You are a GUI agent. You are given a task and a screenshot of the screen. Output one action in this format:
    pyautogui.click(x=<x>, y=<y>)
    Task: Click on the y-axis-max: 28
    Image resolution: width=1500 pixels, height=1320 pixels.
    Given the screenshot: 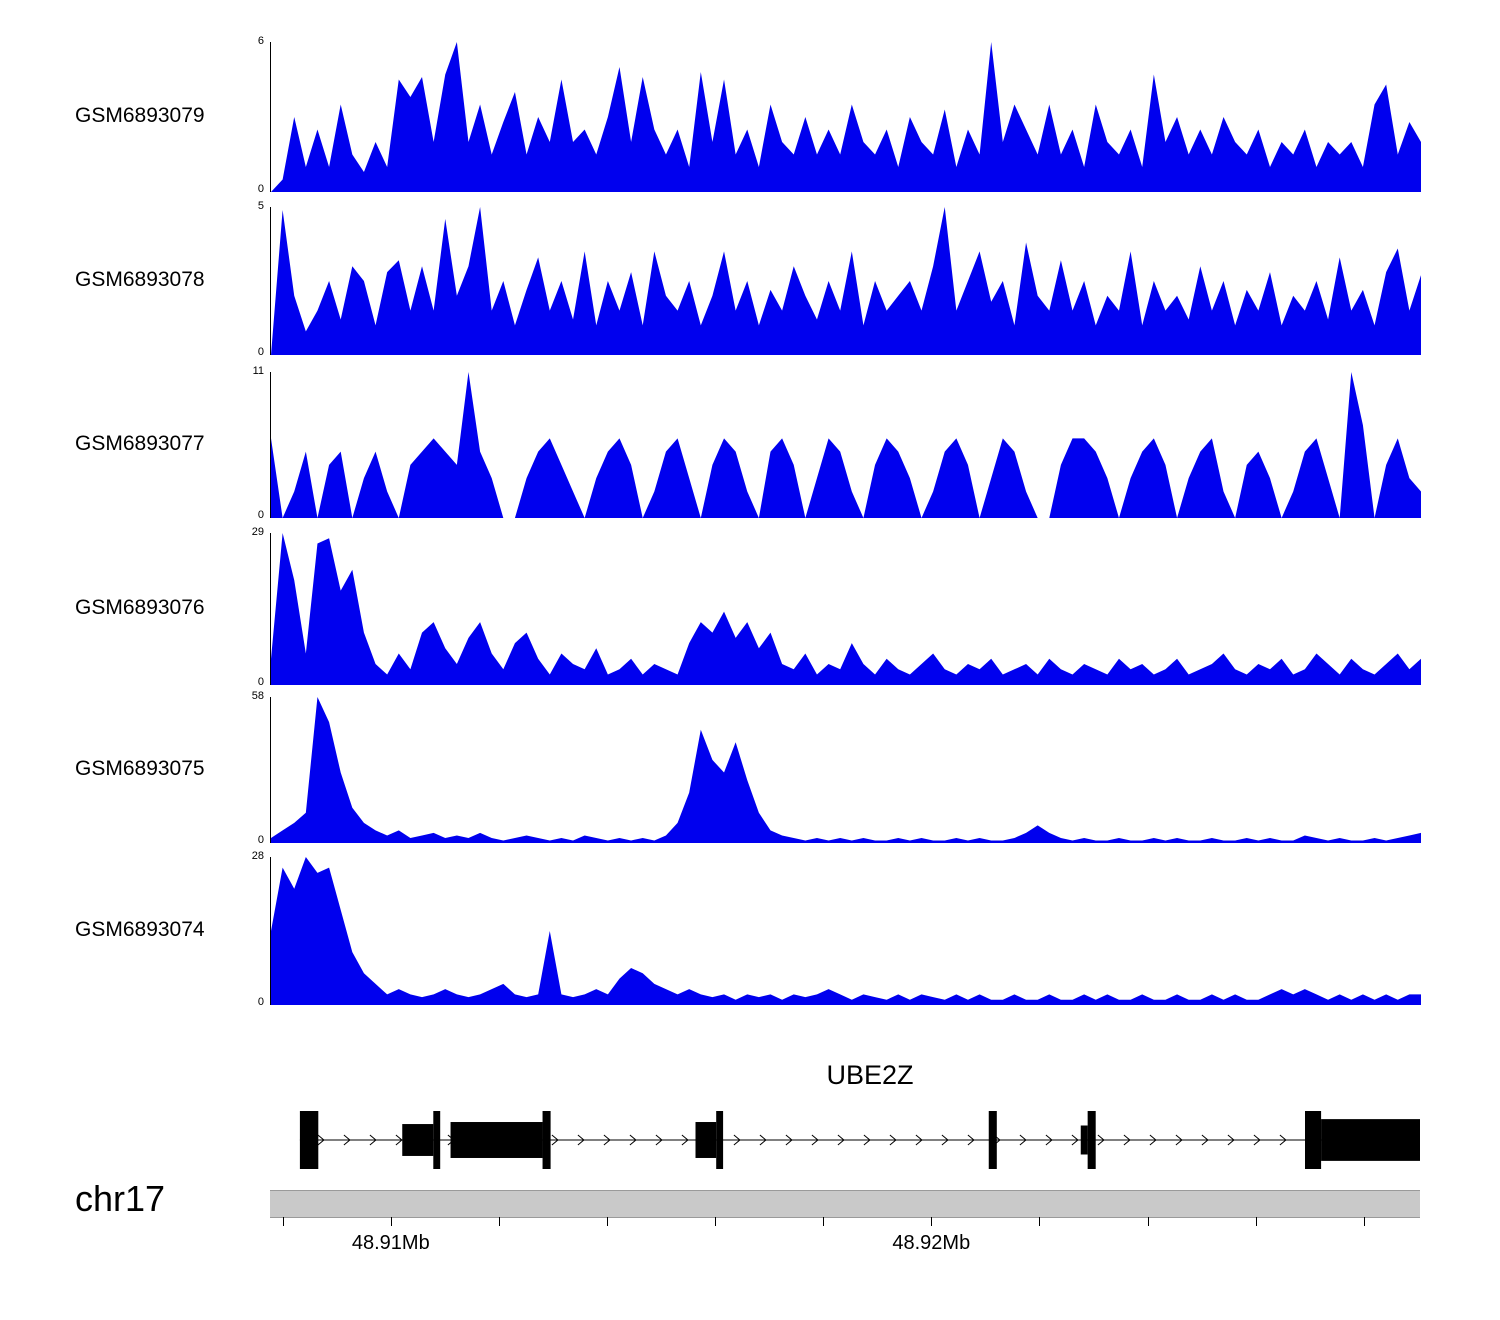 What is the action you would take?
    pyautogui.click(x=257, y=856)
    